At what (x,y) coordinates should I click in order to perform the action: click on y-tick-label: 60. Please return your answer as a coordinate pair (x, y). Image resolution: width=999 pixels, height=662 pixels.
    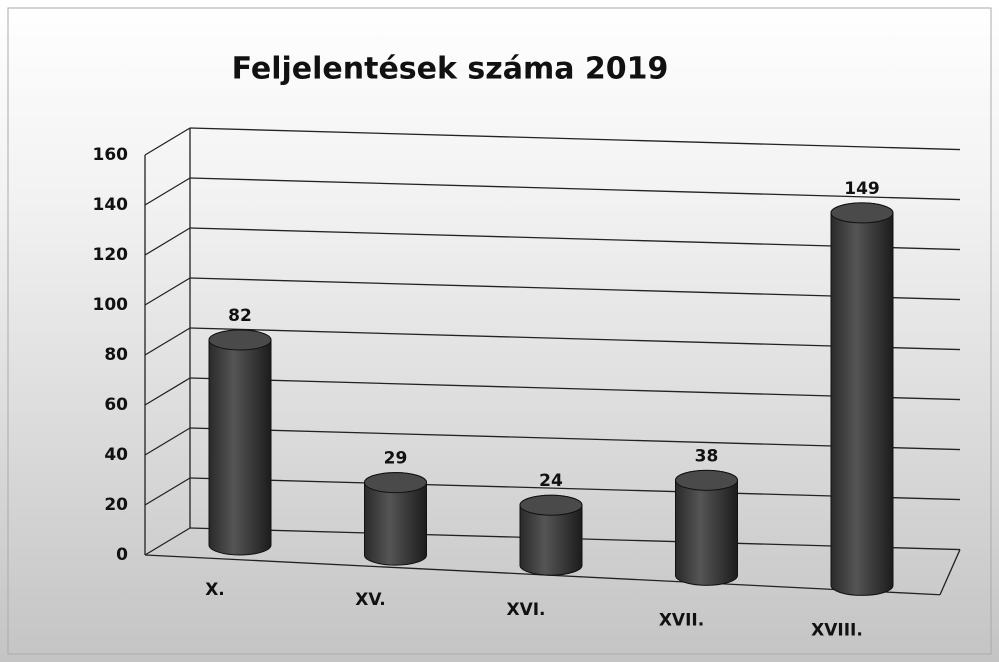
    Looking at the image, I should click on (116, 405).